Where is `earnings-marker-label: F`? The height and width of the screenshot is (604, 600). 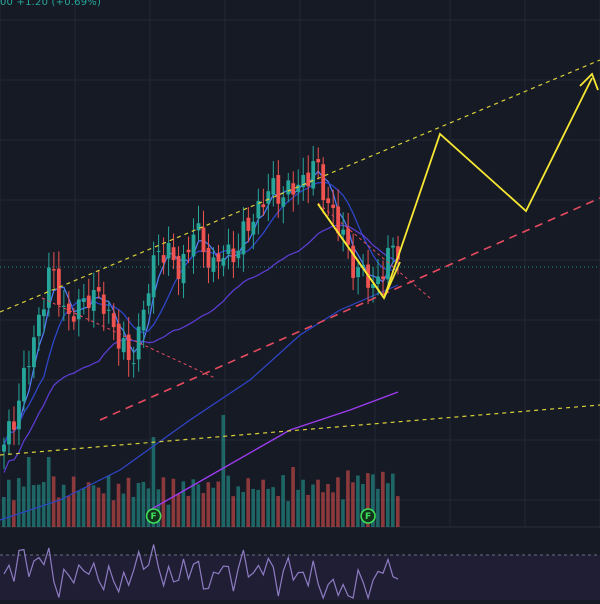
earnings-marker-label: F is located at coordinates (154, 517).